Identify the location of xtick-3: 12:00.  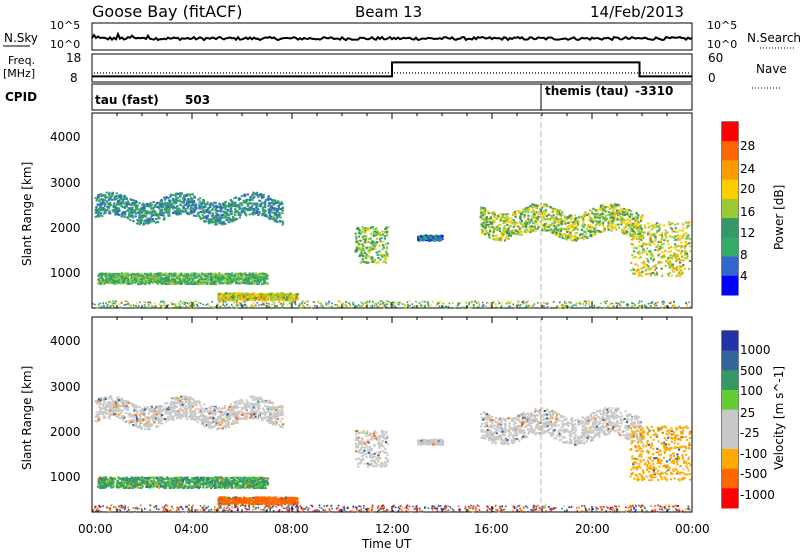
(392, 529).